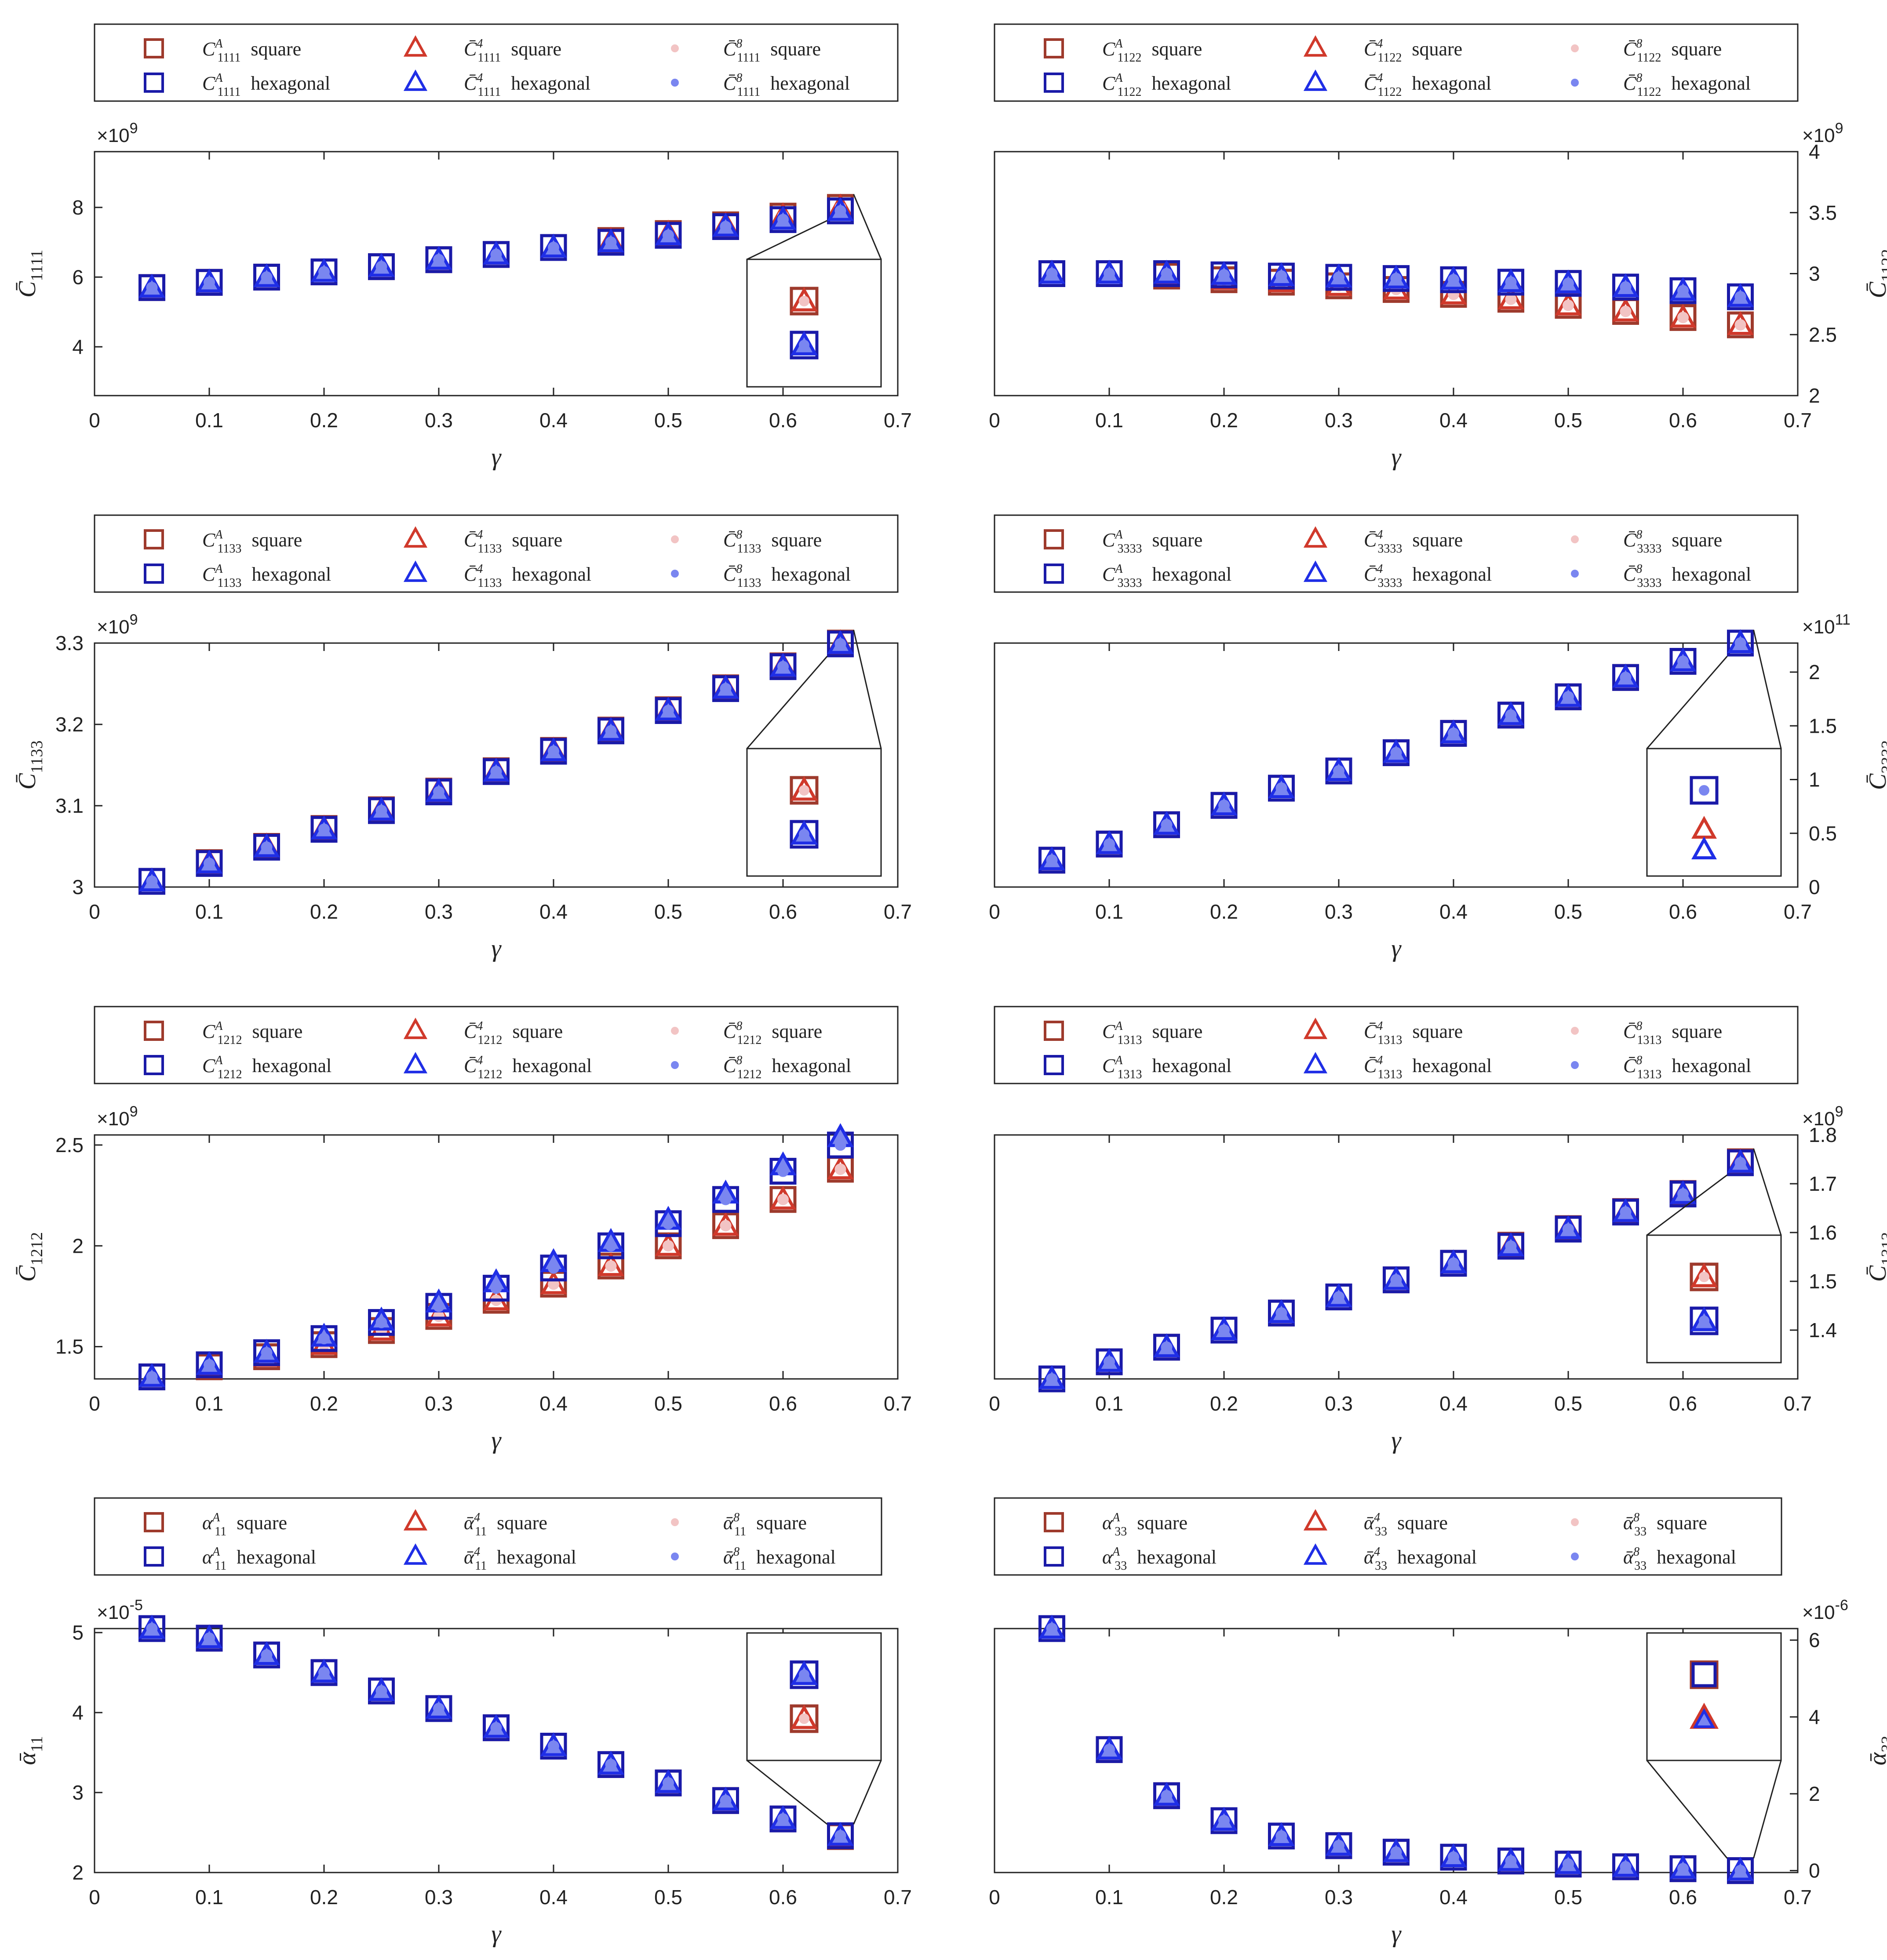 This screenshot has width=1887, height=1960. What do you see at coordinates (898, 1403) in the screenshot?
I see `x-tick-label: 0.7` at bounding box center [898, 1403].